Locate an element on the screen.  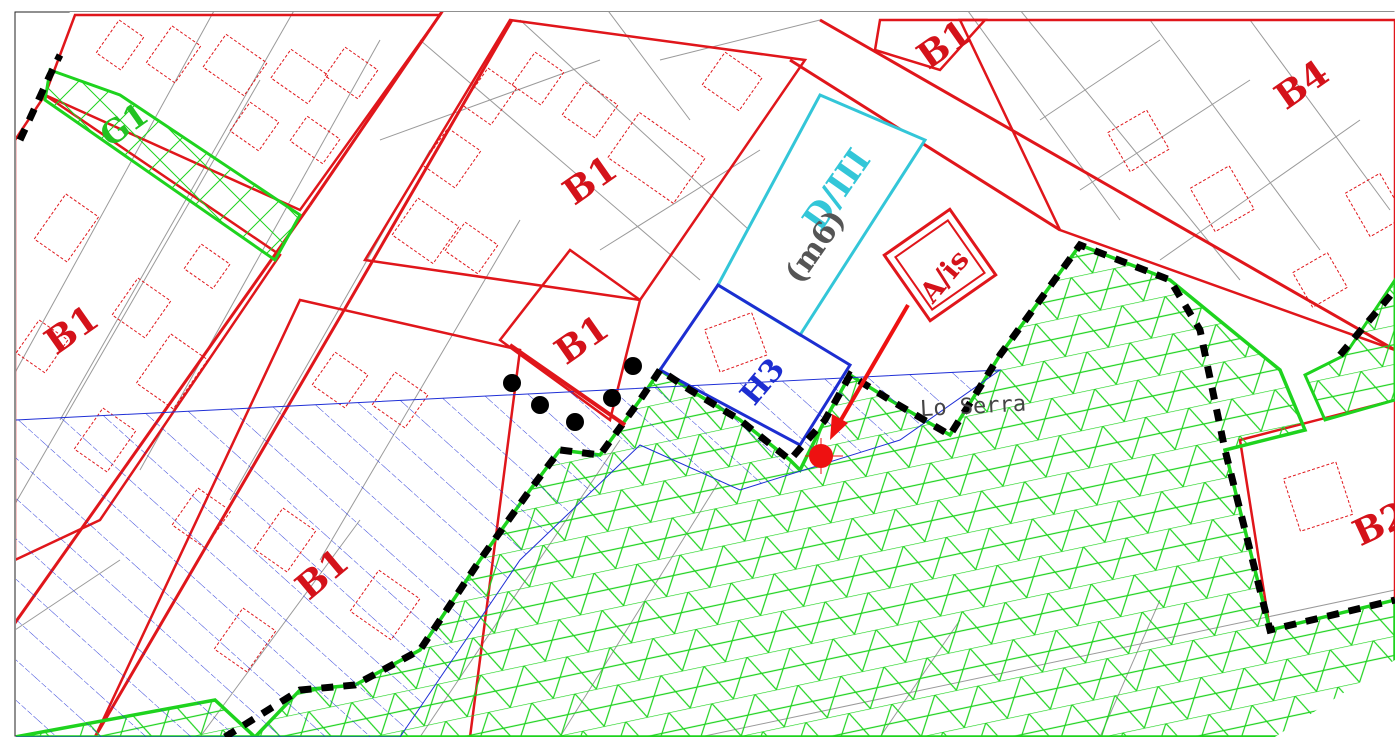
plan-boundary-line-right is located at coordinates (1366, 322).